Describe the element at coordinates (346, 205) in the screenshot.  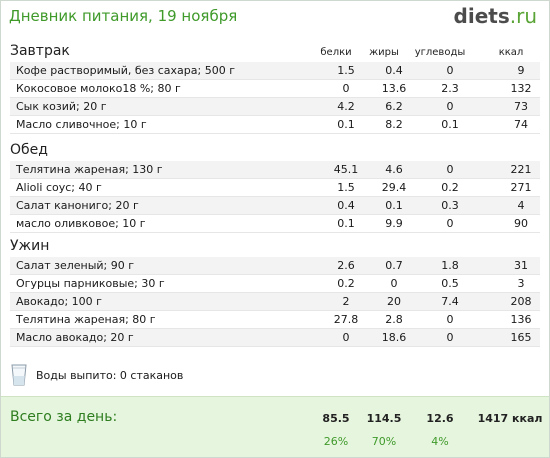
I see `protein-value: 0.4` at that location.